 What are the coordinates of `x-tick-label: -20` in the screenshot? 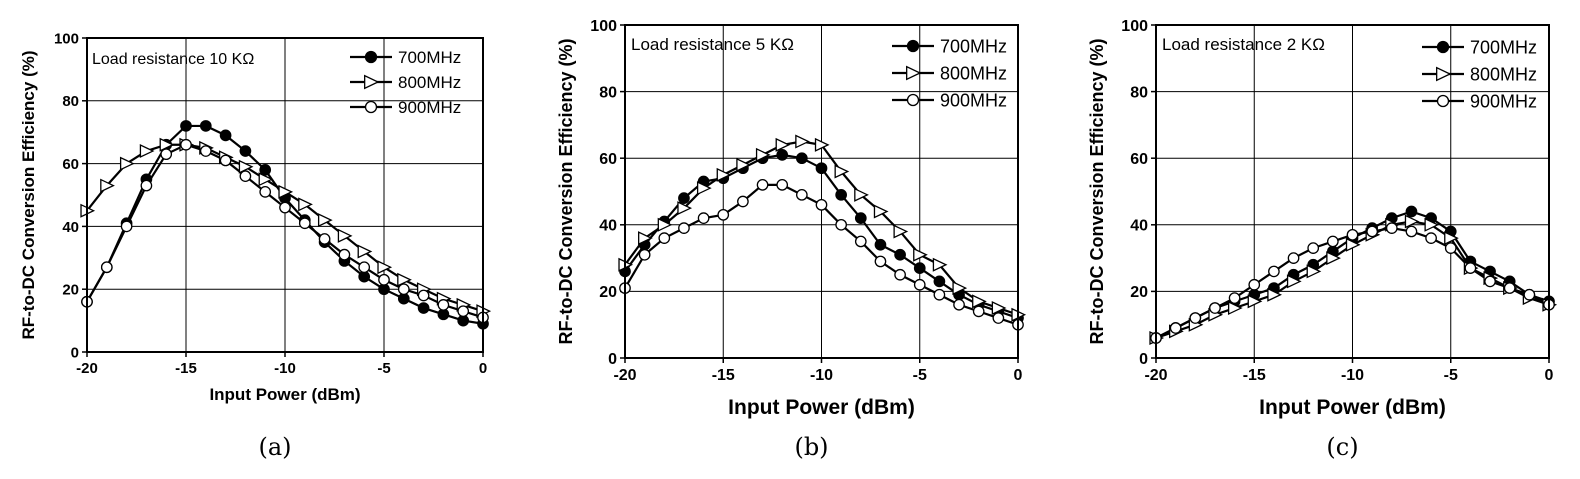 It's located at (87, 368).